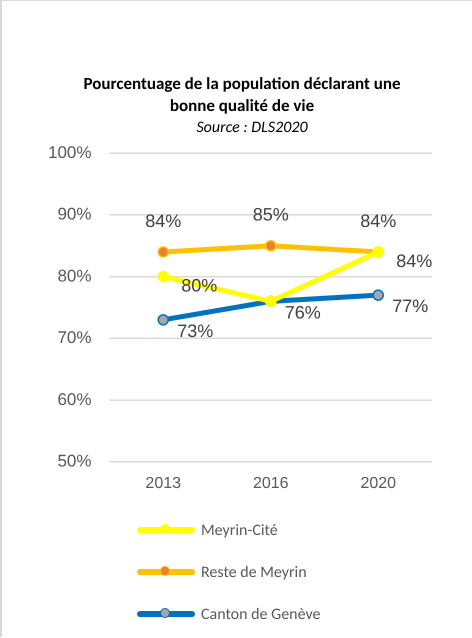 Image resolution: width=472 pixels, height=638 pixels. I want to click on y-tick-label: 60%, so click(74, 399).